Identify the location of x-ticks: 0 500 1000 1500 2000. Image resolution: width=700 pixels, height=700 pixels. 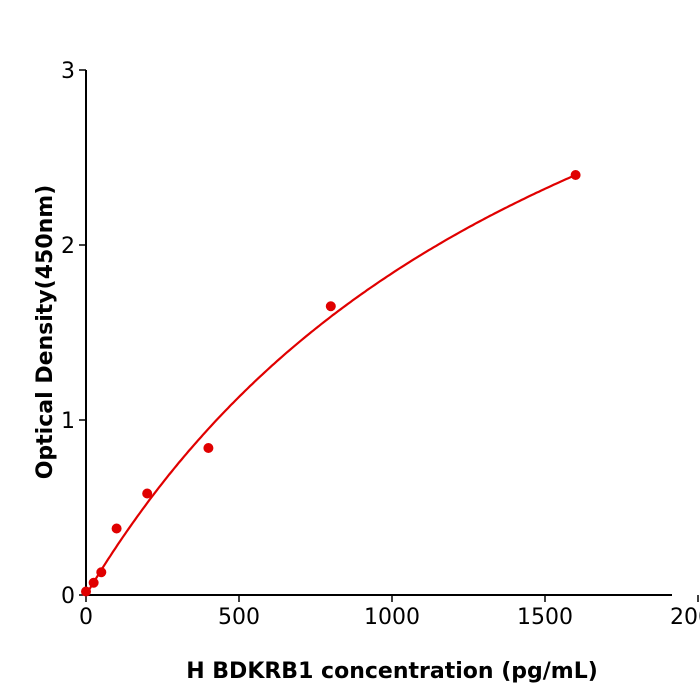
(389, 612).